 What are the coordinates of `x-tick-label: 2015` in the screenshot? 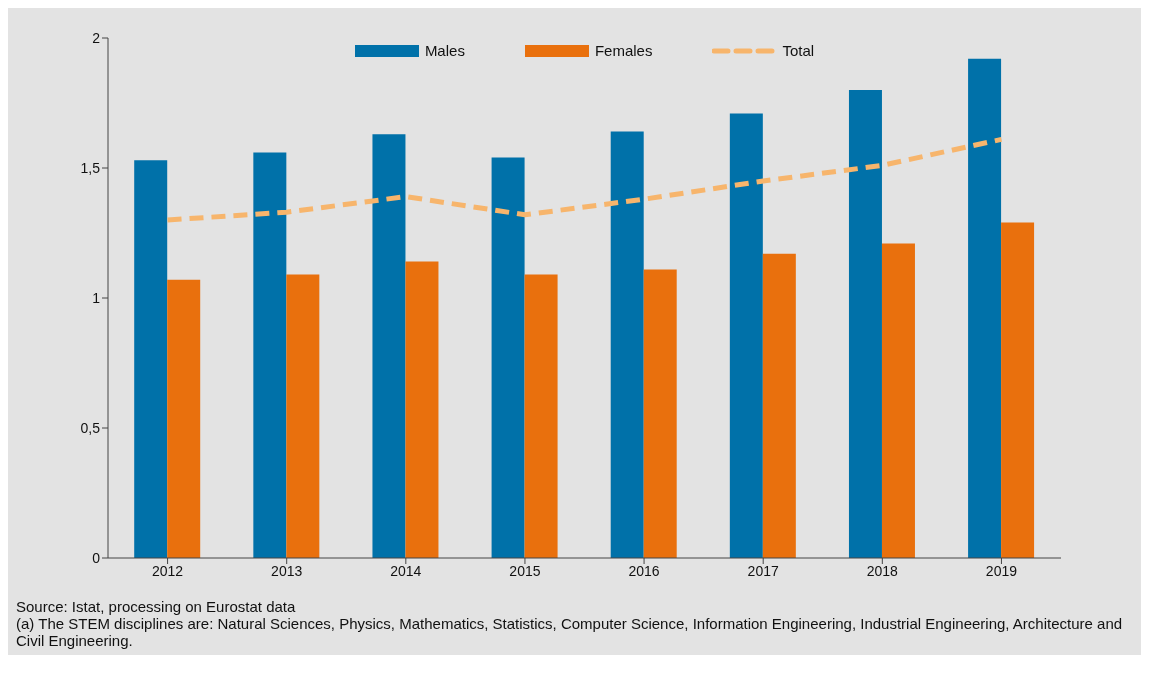 It's located at (525, 570).